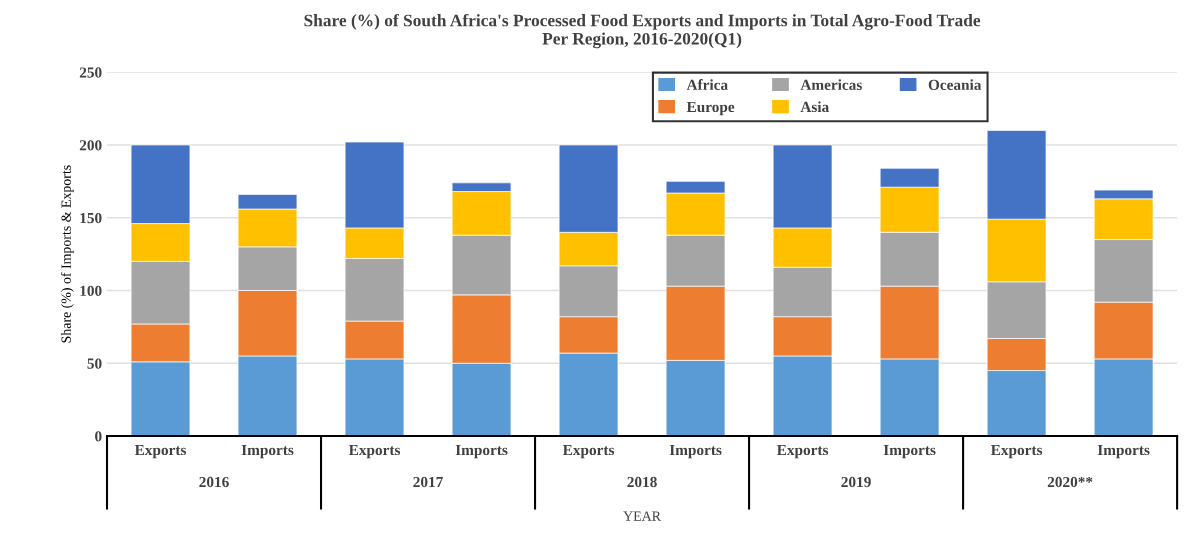 Image resolution: width=1189 pixels, height=535 pixels. I want to click on x-axis-title: YEAR, so click(642, 516).